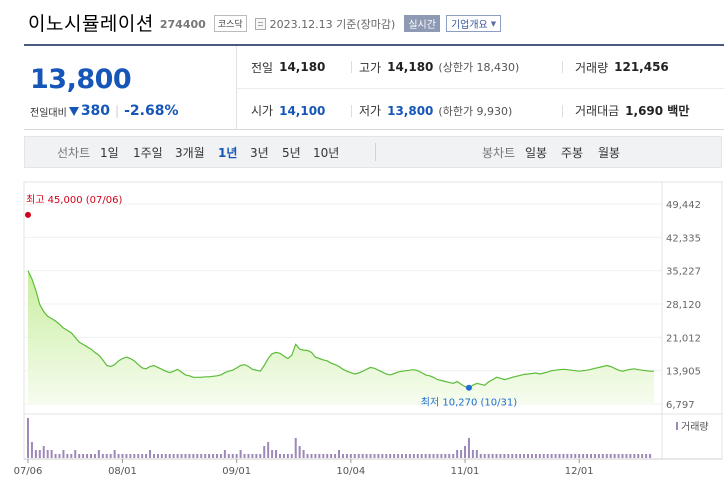  What do you see at coordinates (95, 111) in the screenshot?
I see `change-amount: 380` at bounding box center [95, 111].